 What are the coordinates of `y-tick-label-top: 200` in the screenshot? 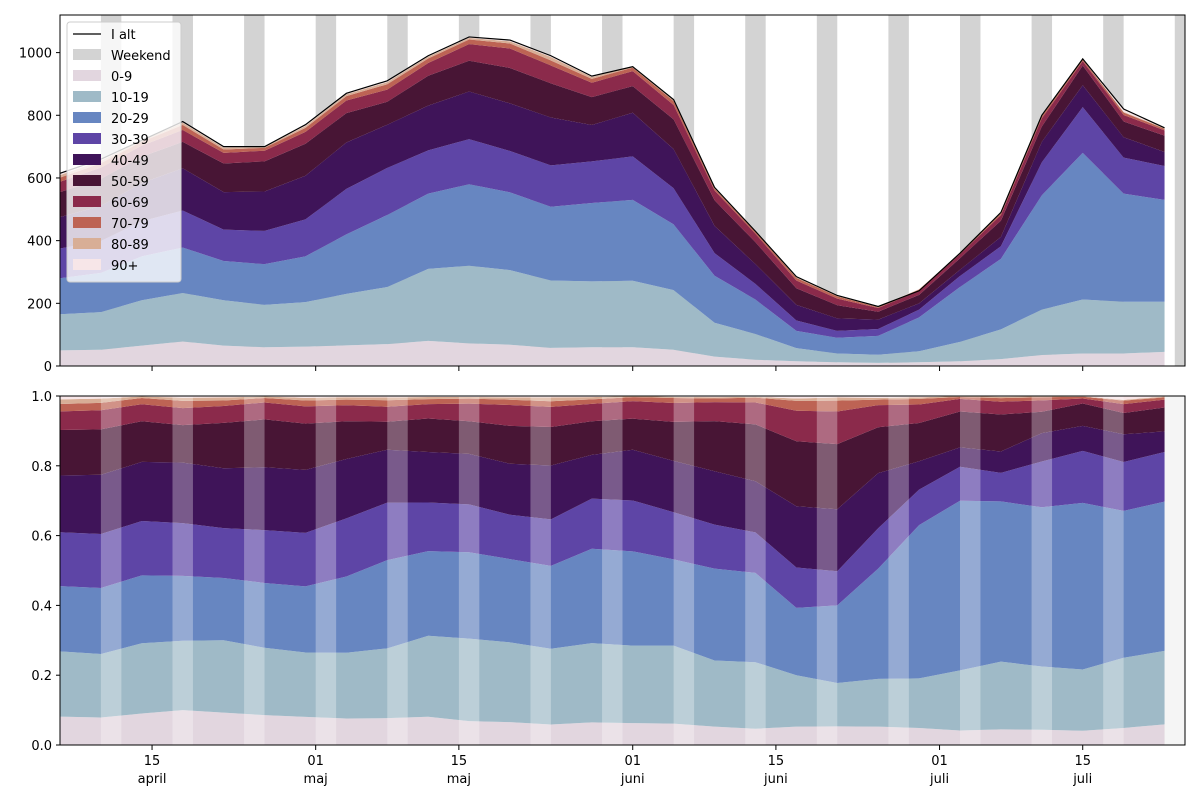 It's located at (39, 304).